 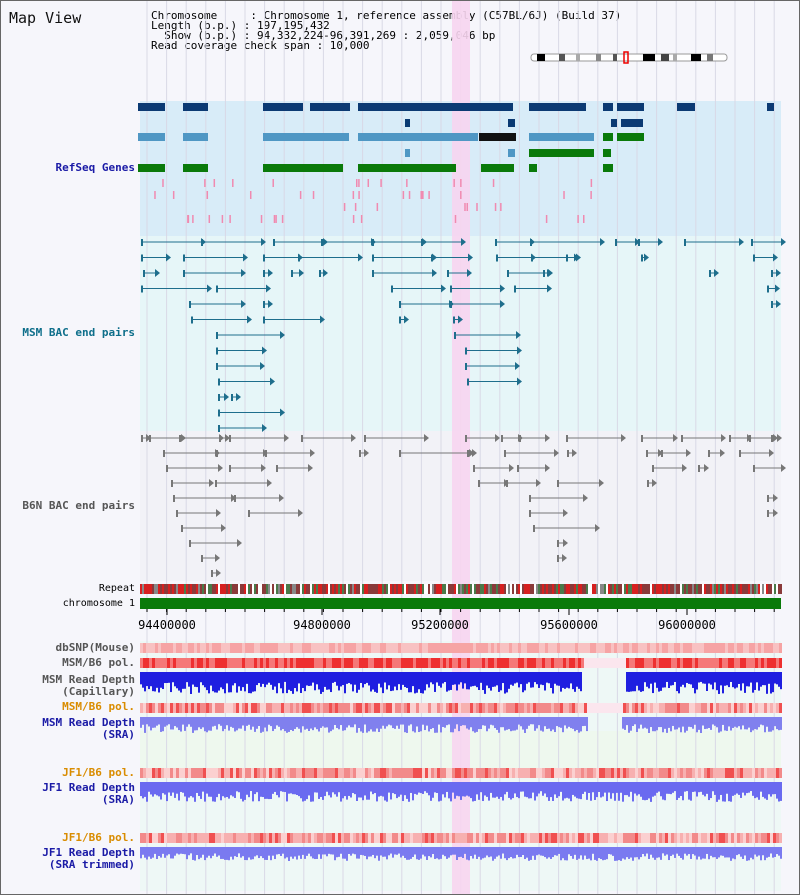 I want to click on label-repeat: Repeat, so click(x=116, y=588).